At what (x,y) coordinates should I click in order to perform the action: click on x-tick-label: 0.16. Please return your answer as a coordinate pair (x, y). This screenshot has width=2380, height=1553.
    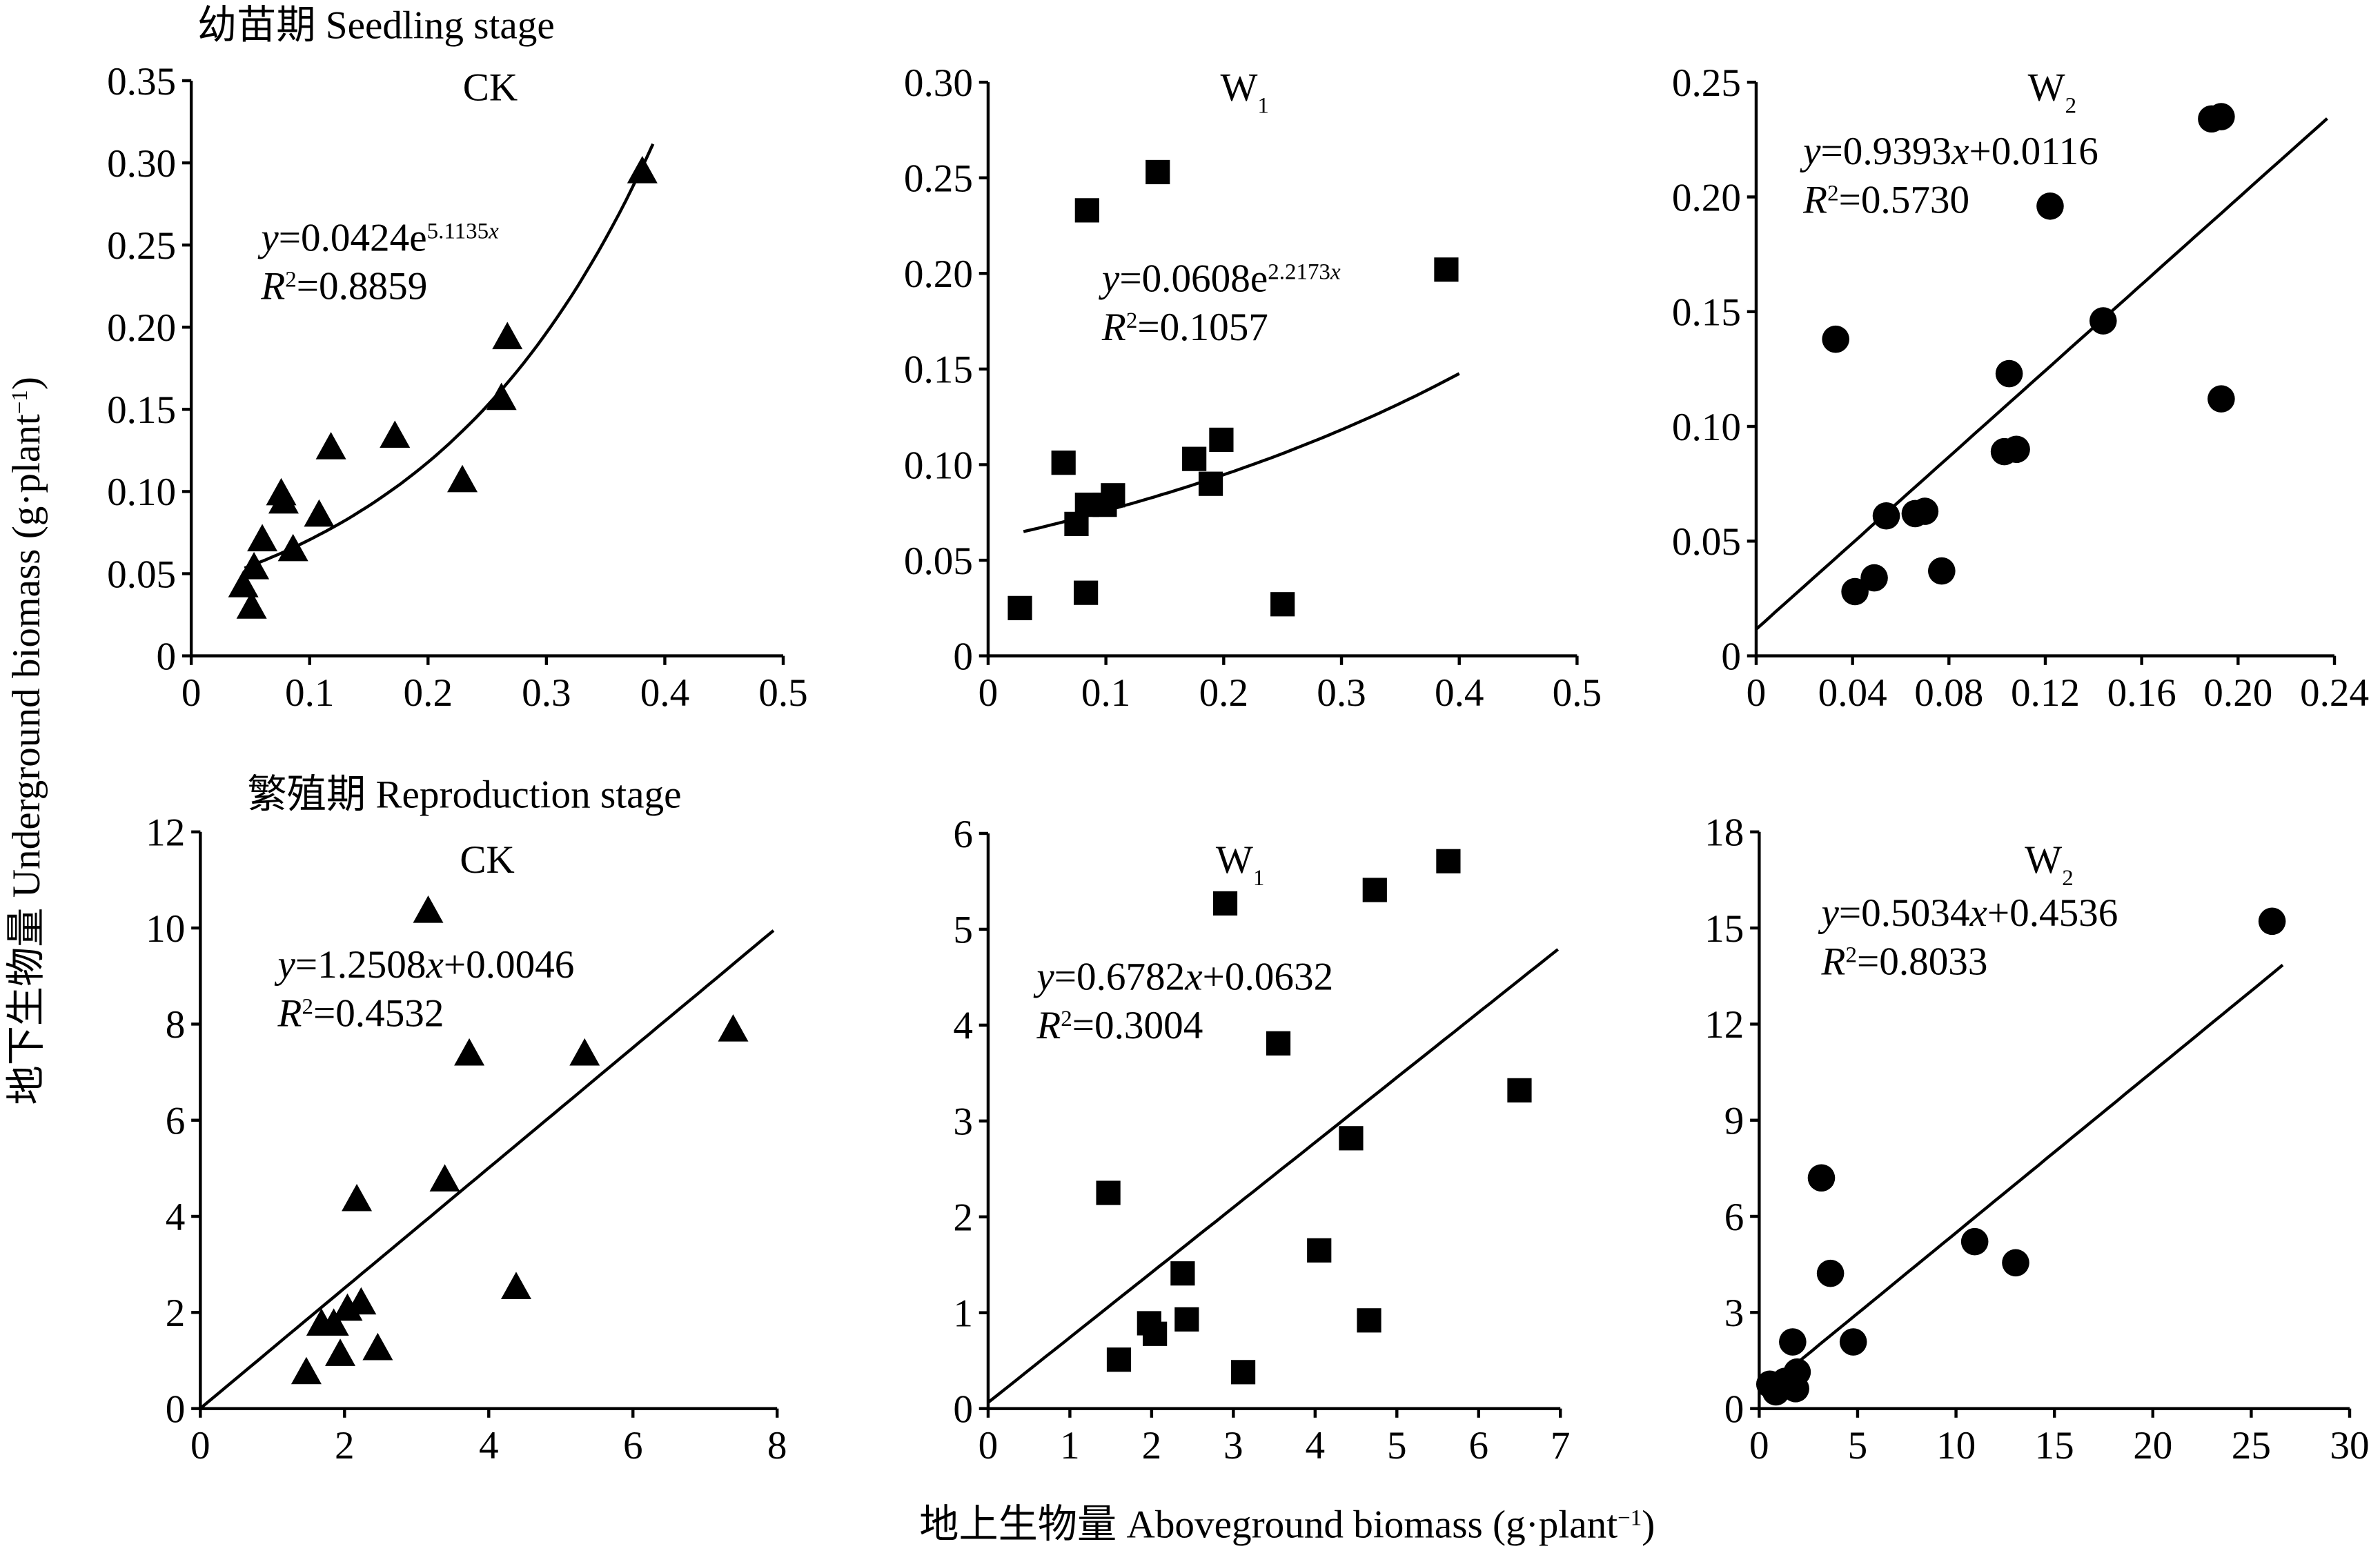
    Looking at the image, I should click on (2141, 693).